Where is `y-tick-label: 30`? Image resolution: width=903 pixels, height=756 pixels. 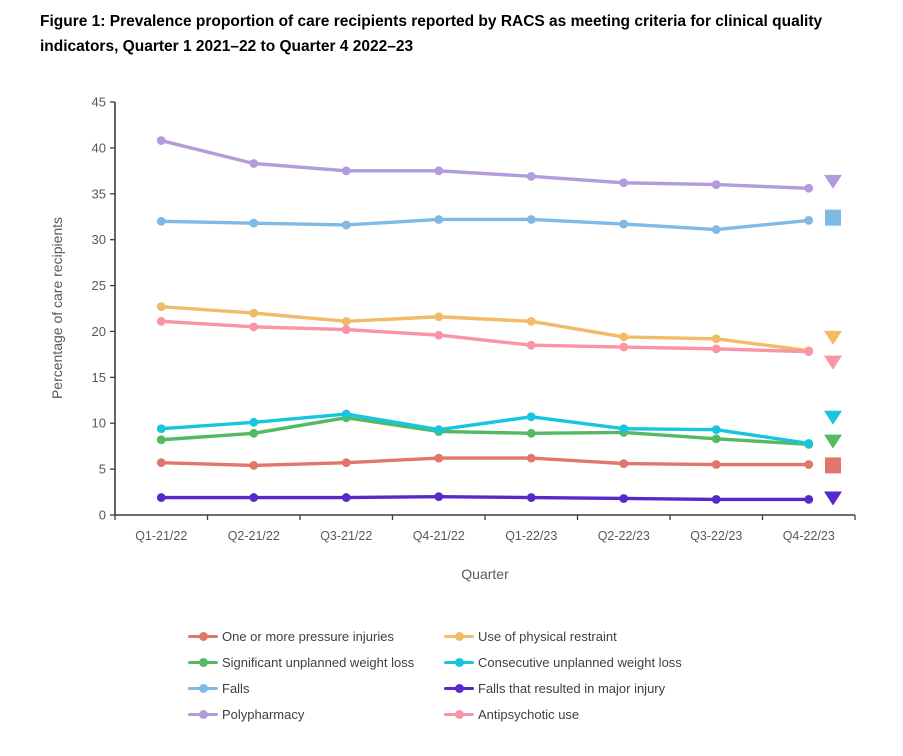 y-tick-label: 30 is located at coordinates (99, 239).